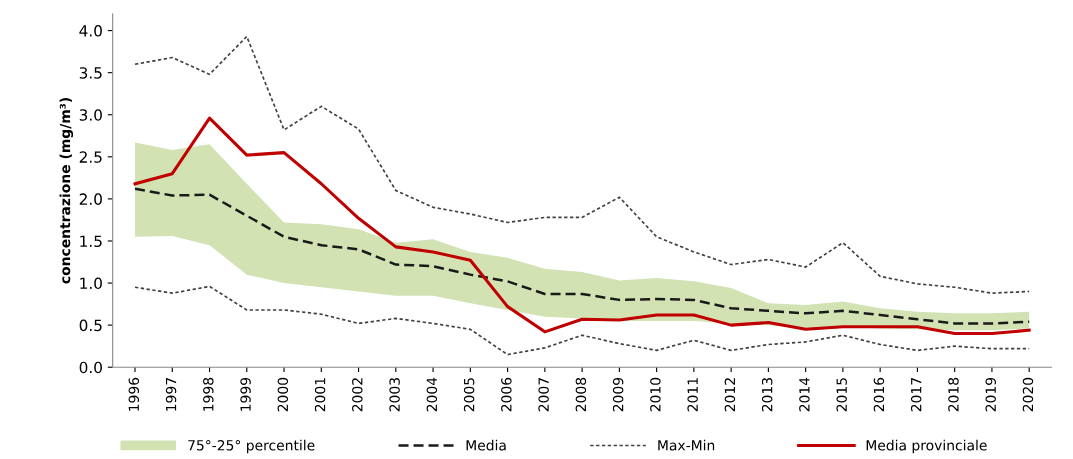  What do you see at coordinates (655, 394) in the screenshot?
I see `x-tick-label: 2010` at bounding box center [655, 394].